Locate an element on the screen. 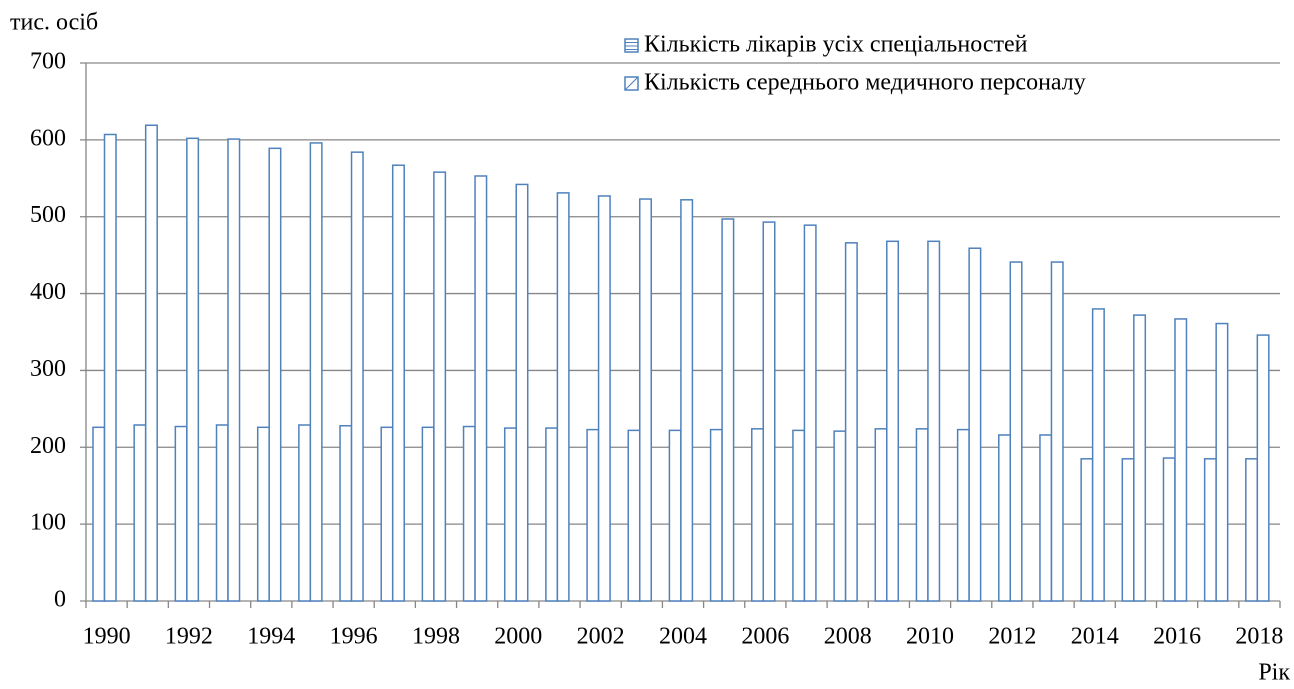  y-tick-label: 700 is located at coordinates (48, 62).